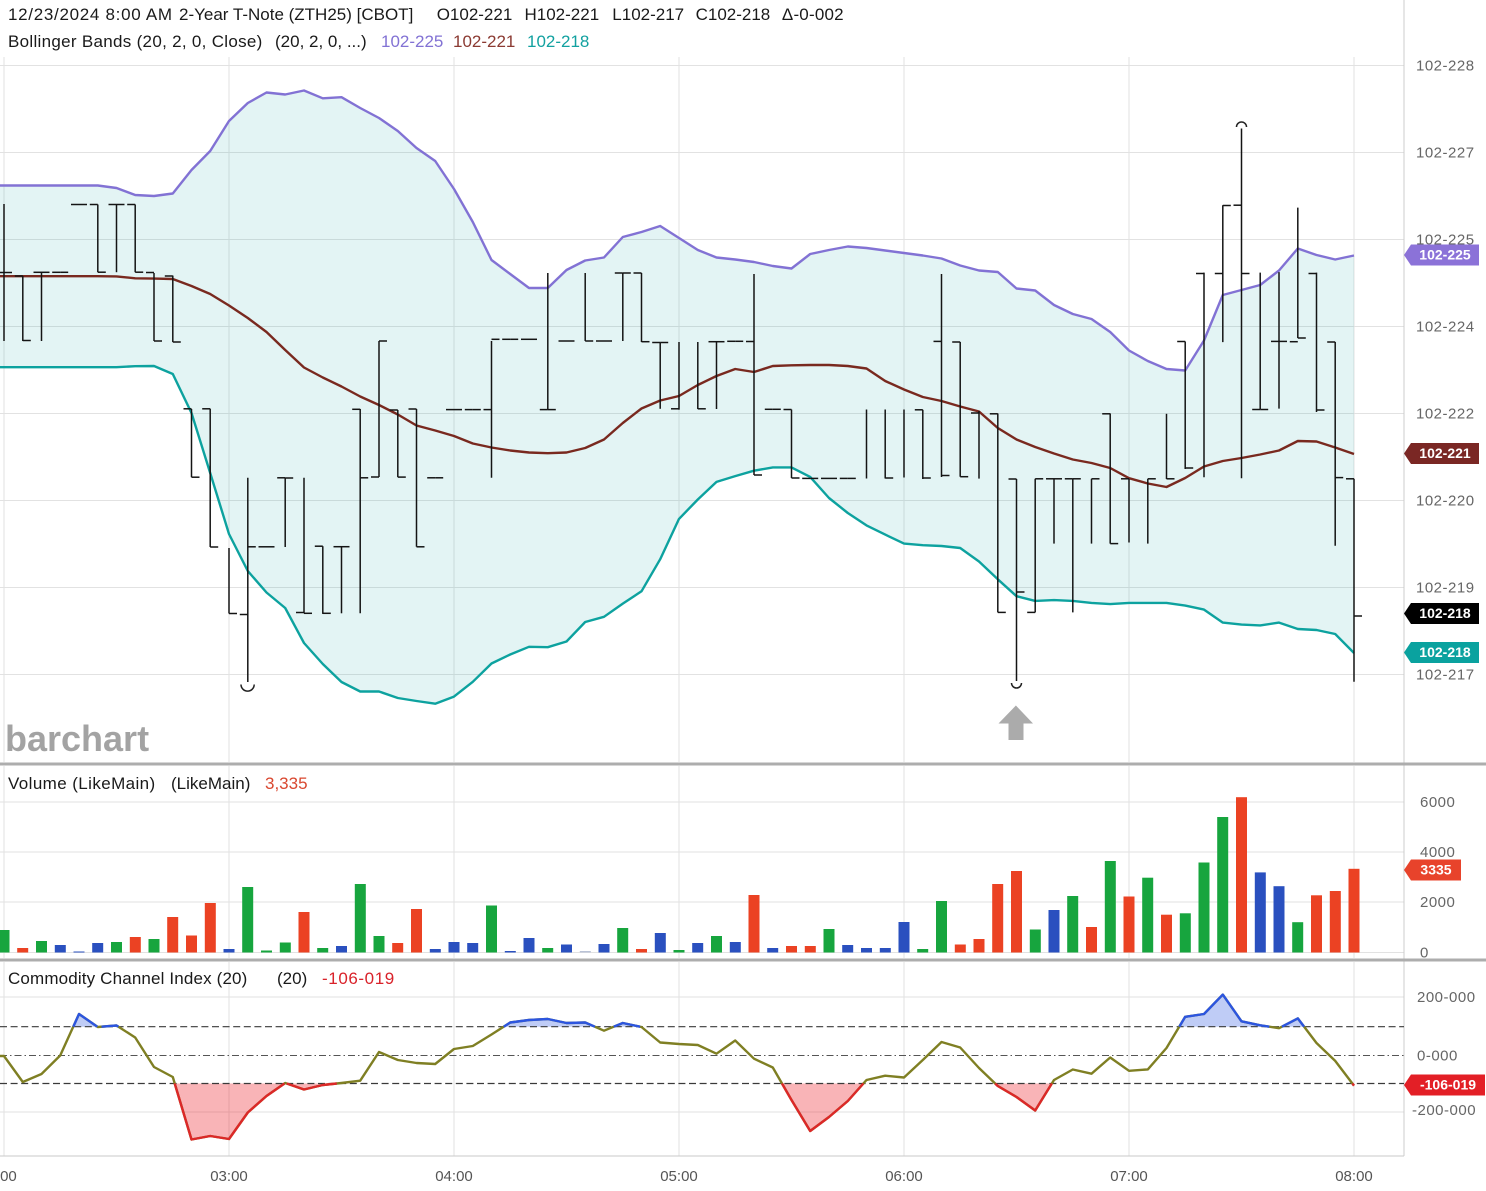  What do you see at coordinates (77, 738) in the screenshot?
I see `svg-text: barchart` at bounding box center [77, 738].